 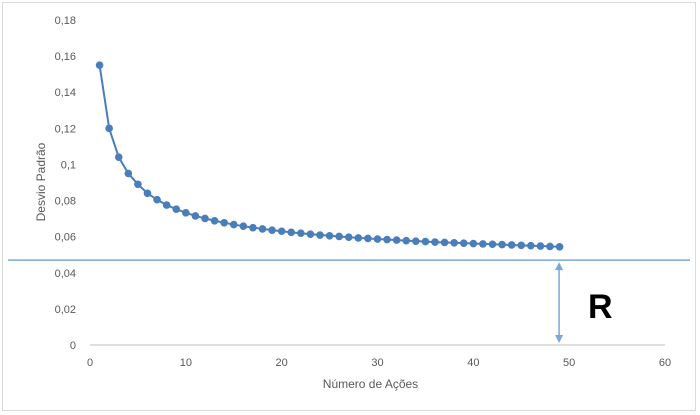 I want to click on x-axis-title: Número de Ações, so click(x=370, y=384).